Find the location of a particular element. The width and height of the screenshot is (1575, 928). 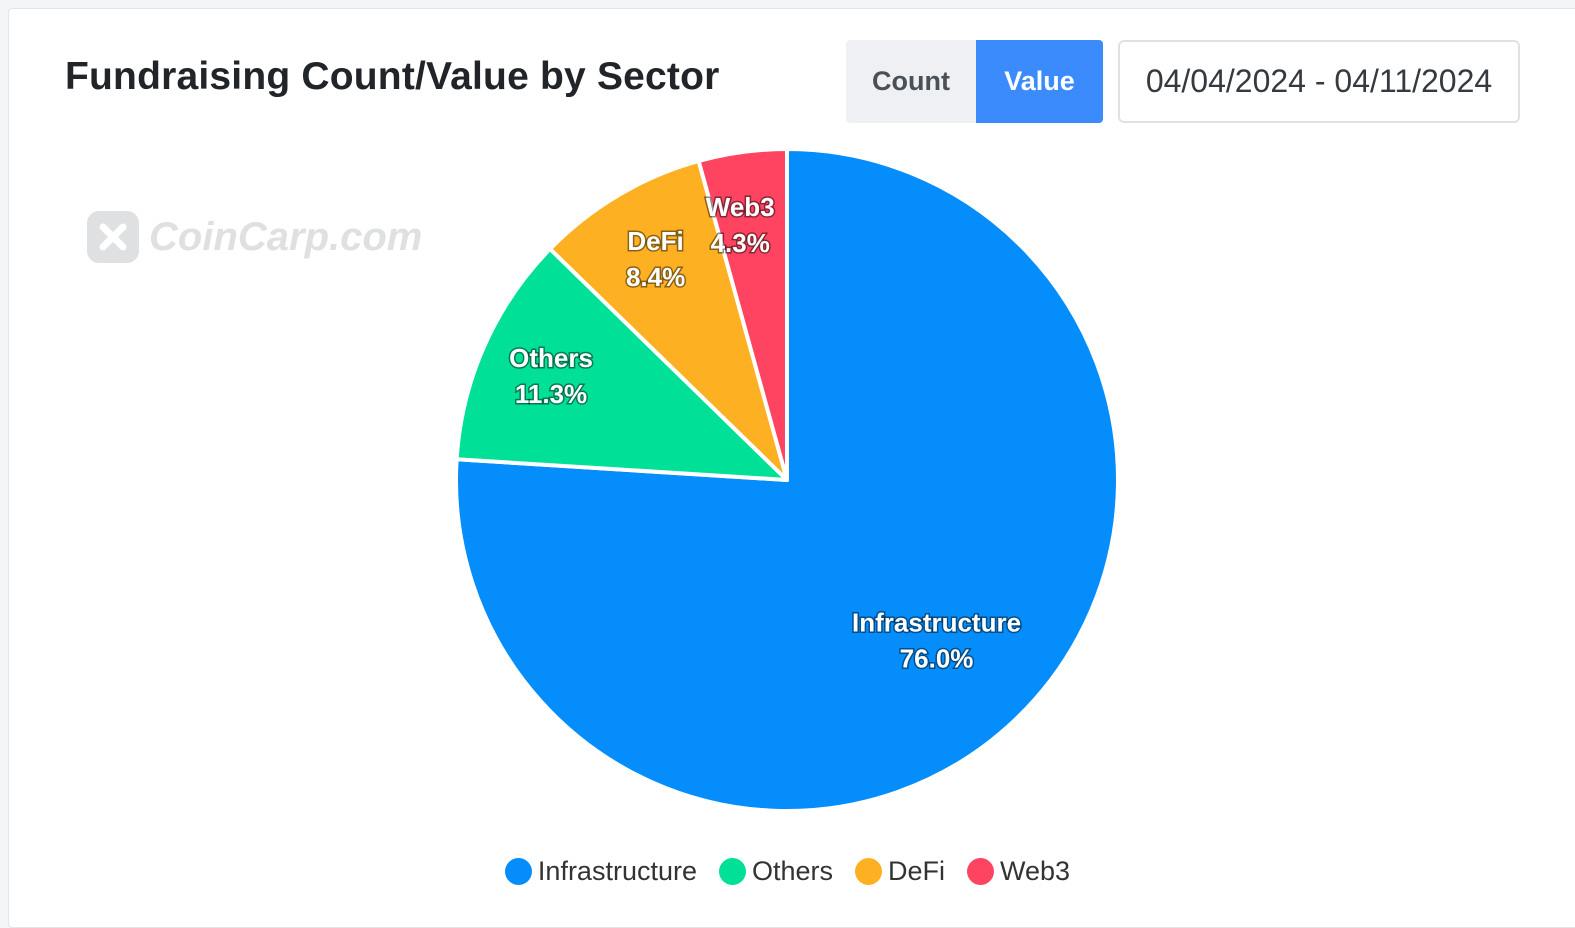

chart-title: Fundraising Count/Value by Sector is located at coordinates (392, 76).